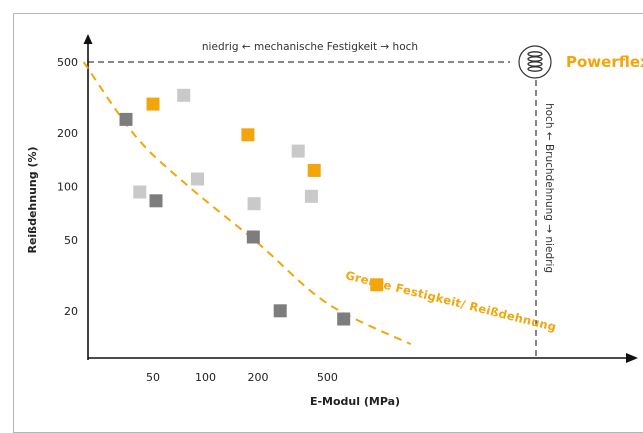 The height and width of the screenshot is (433, 643). Describe the element at coordinates (242, 377) in the screenshot. I see `x-tick-labels: 50 100 200 500` at that location.